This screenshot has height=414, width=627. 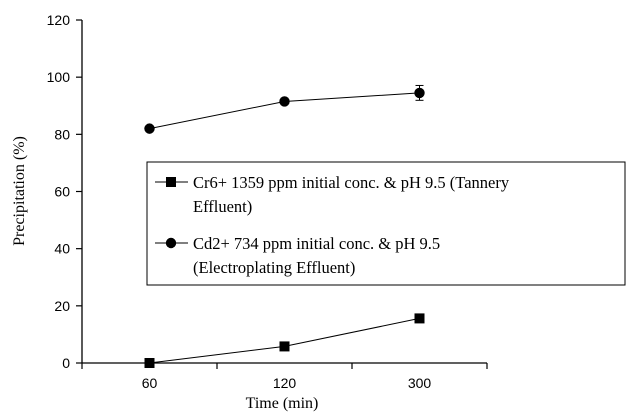 What do you see at coordinates (222, 206) in the screenshot?
I see `legend-label: Effluent)` at bounding box center [222, 206].